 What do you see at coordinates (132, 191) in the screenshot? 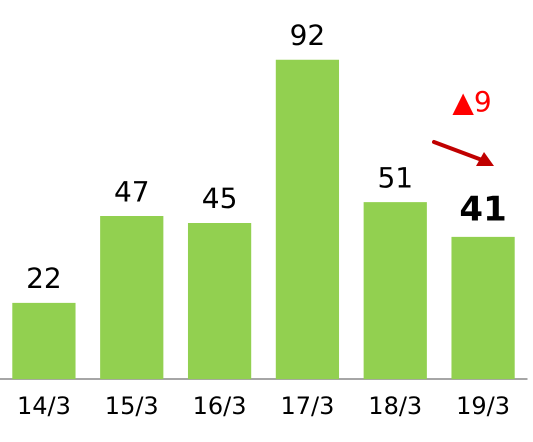
I see `data-label: 47` at bounding box center [132, 191].